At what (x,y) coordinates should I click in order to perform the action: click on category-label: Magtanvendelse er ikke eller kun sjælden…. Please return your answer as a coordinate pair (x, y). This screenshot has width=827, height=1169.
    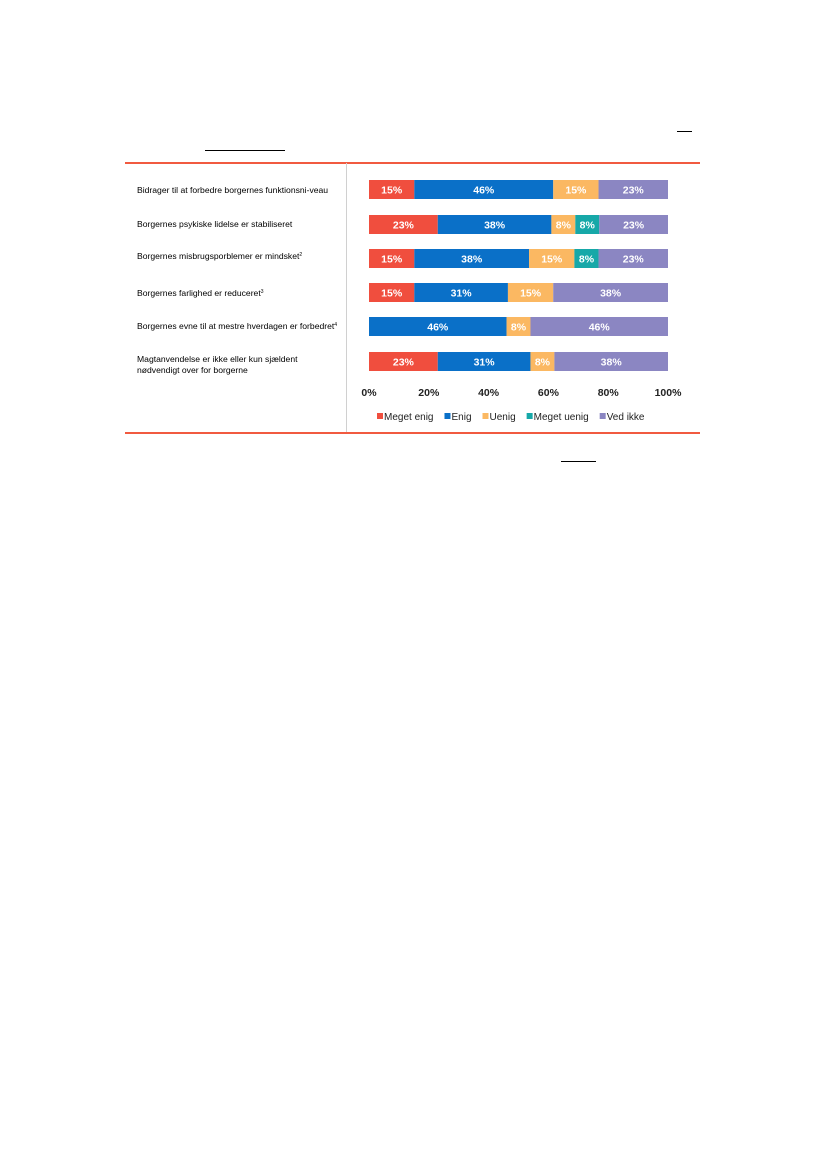
    Looking at the image, I should click on (239, 364).